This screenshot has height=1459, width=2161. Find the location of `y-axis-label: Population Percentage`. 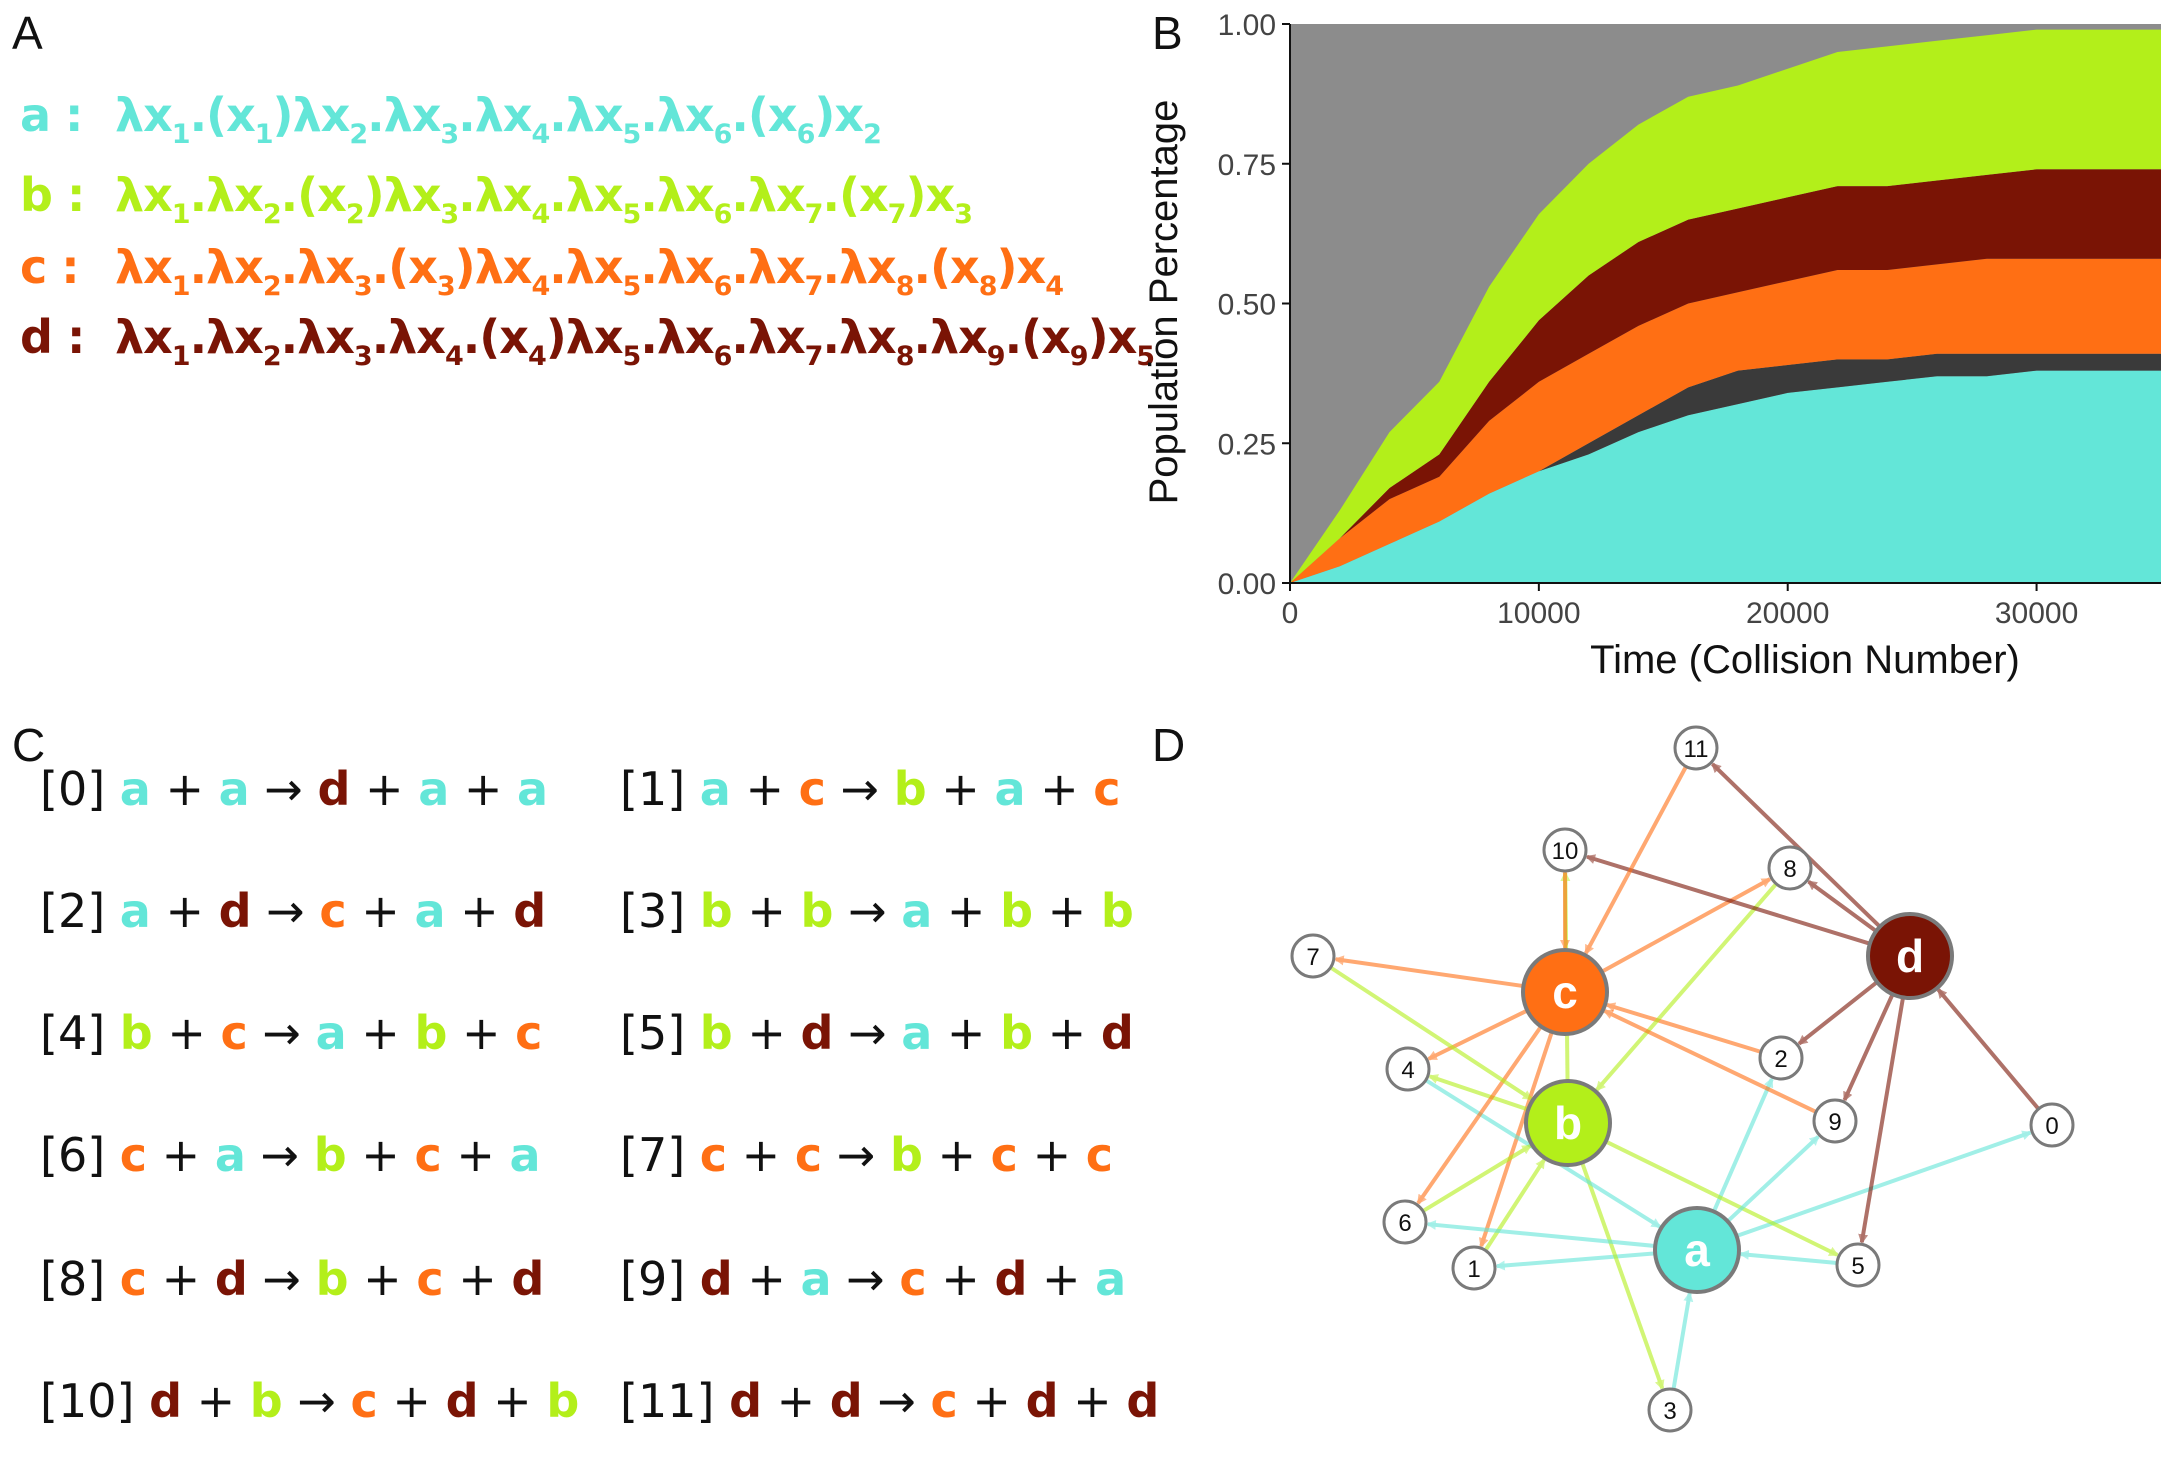

y-axis-label: Population Percentage is located at coordinates (1164, 302).